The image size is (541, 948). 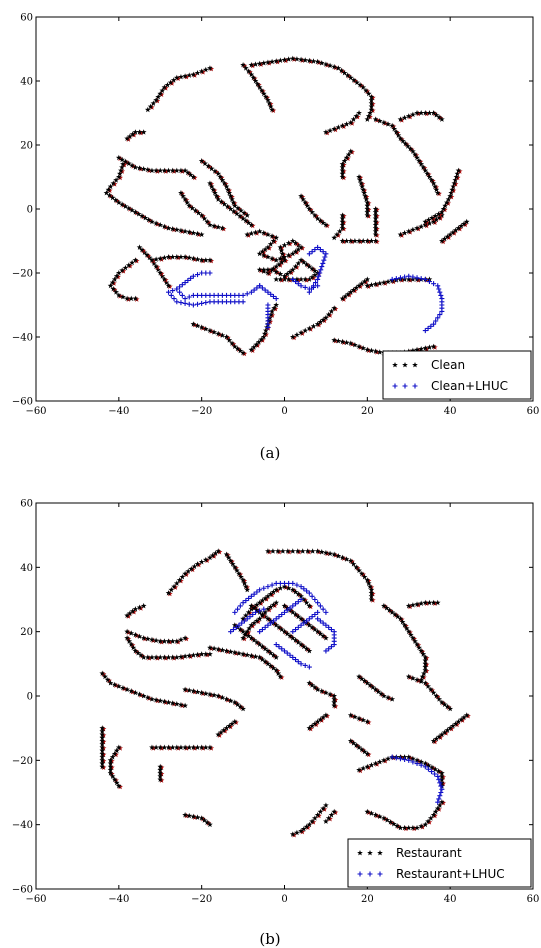 What do you see at coordinates (415, 386) in the screenshot?
I see `legend-marker-plus` at bounding box center [415, 386].